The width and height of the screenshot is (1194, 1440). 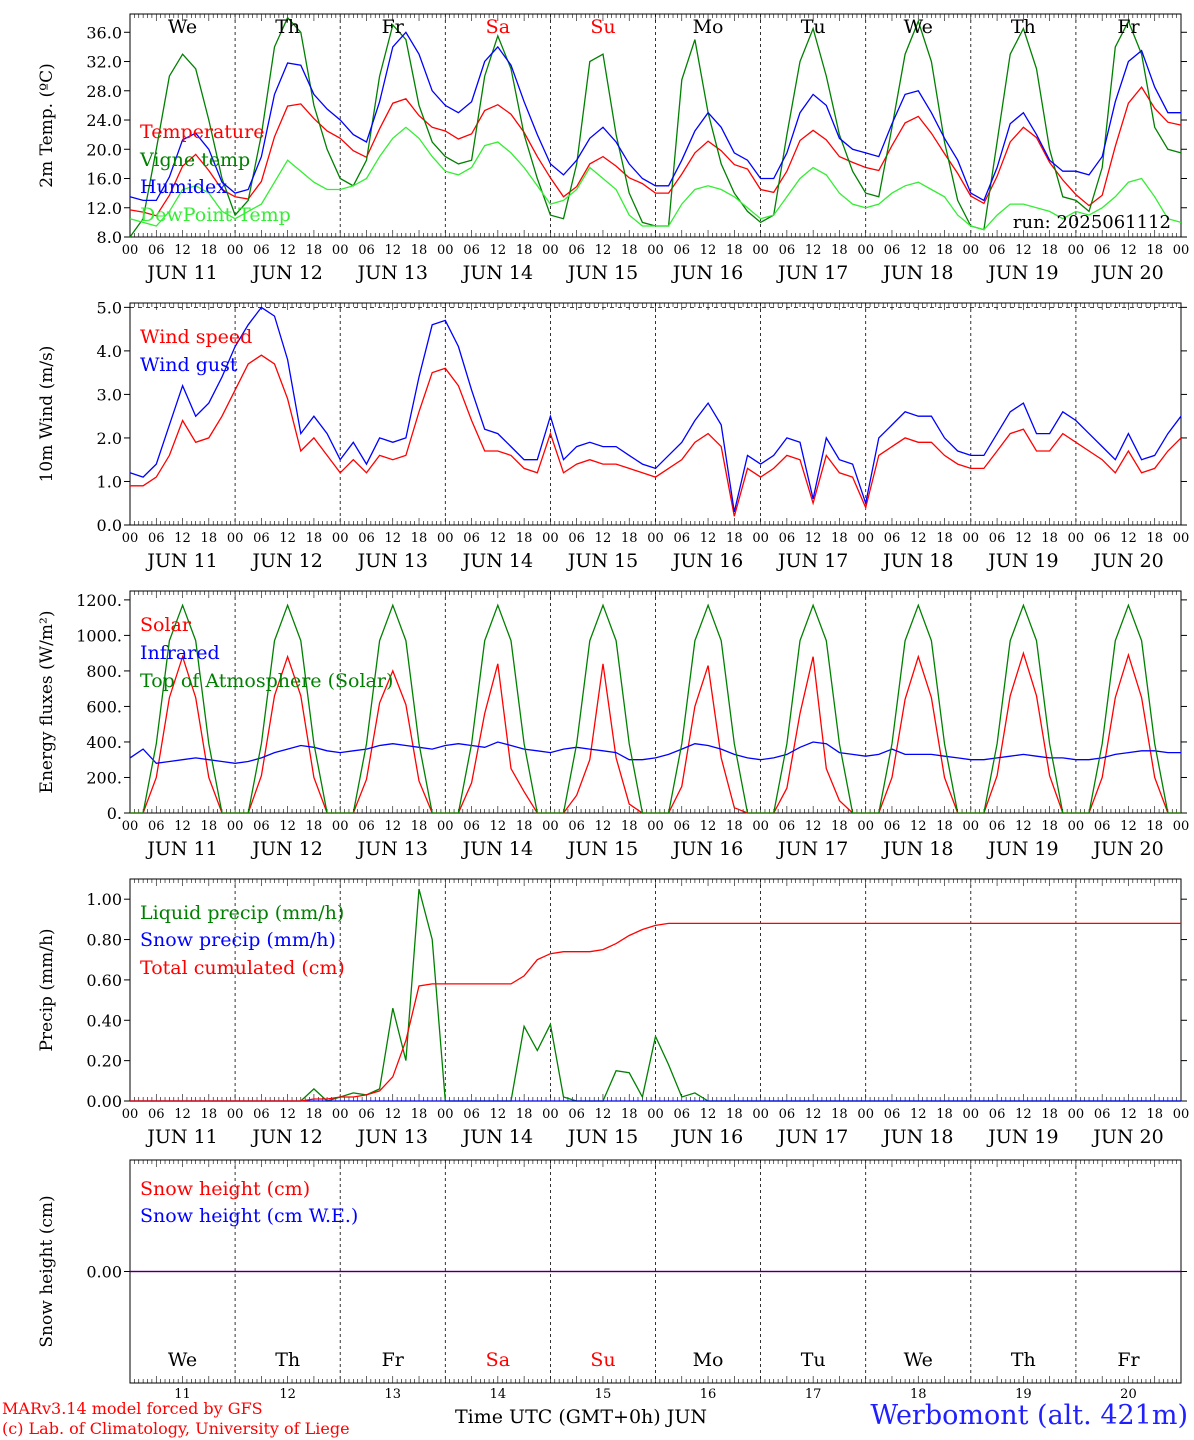 I want to click on date-tick-label: JUN 15, so click(x=602, y=849).